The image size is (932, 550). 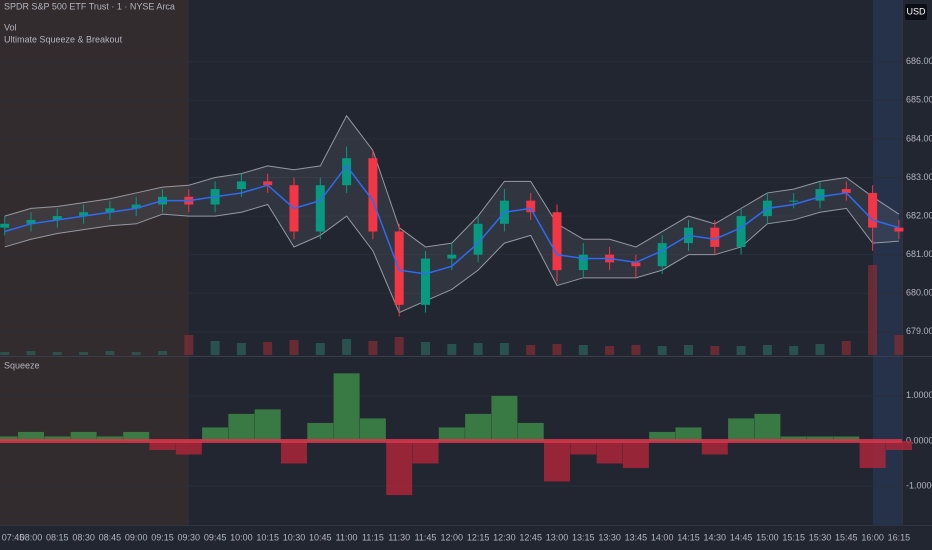 What do you see at coordinates (741, 537) in the screenshot?
I see `x-tick-label: 14:45` at bounding box center [741, 537].